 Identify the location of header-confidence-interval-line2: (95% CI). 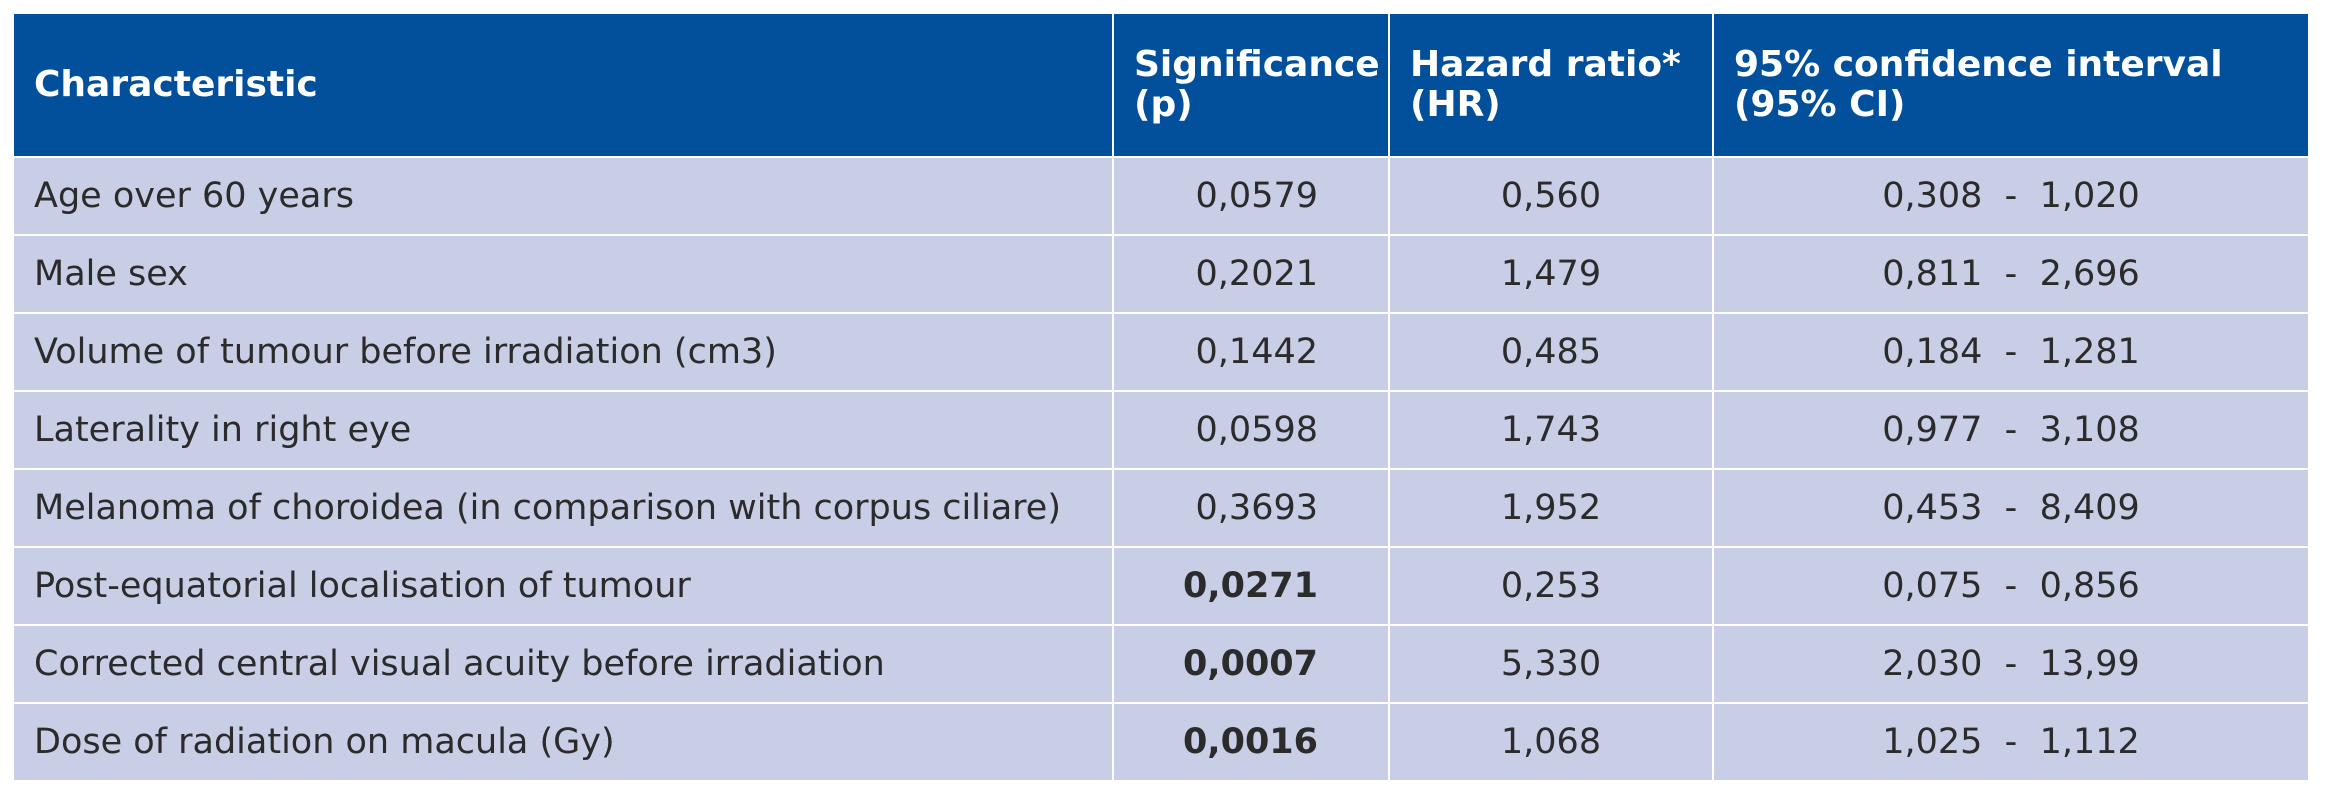
(1820, 104).